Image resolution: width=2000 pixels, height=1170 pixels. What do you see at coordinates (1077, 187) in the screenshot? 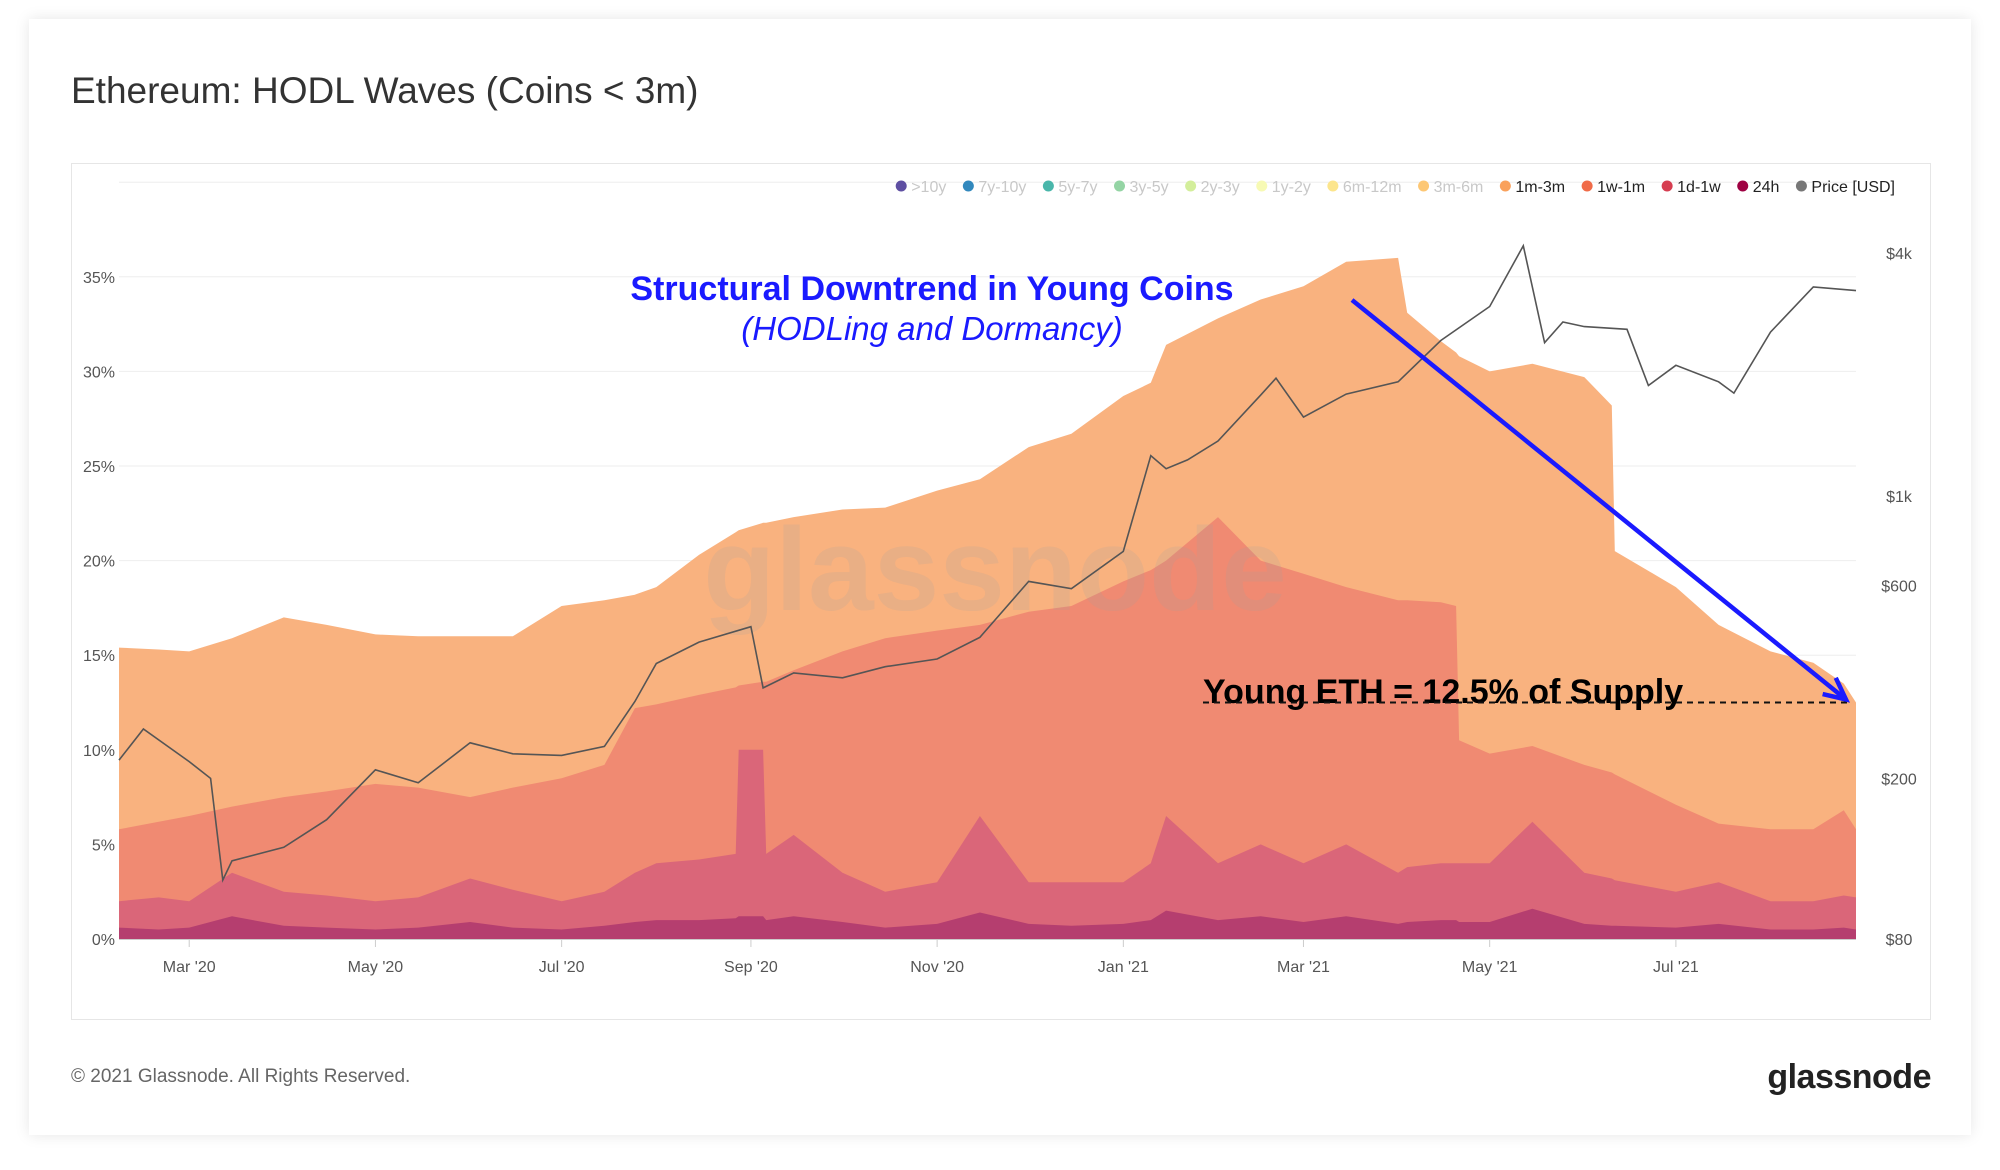
I see `legend-item-5y-7y: 5y-7y` at bounding box center [1077, 187].